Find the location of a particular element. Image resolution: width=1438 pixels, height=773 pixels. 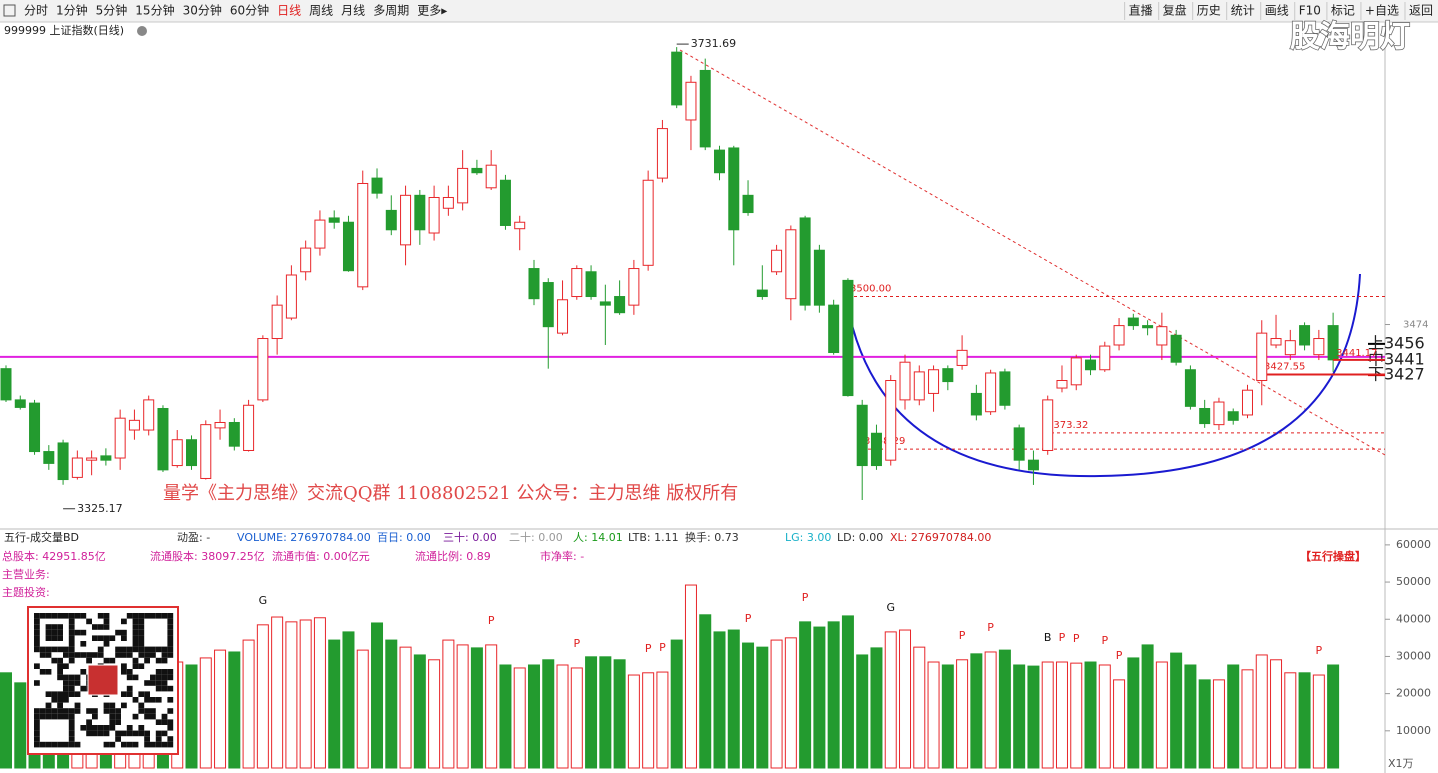

level-label: 下3427 is located at coordinates (1396, 374).